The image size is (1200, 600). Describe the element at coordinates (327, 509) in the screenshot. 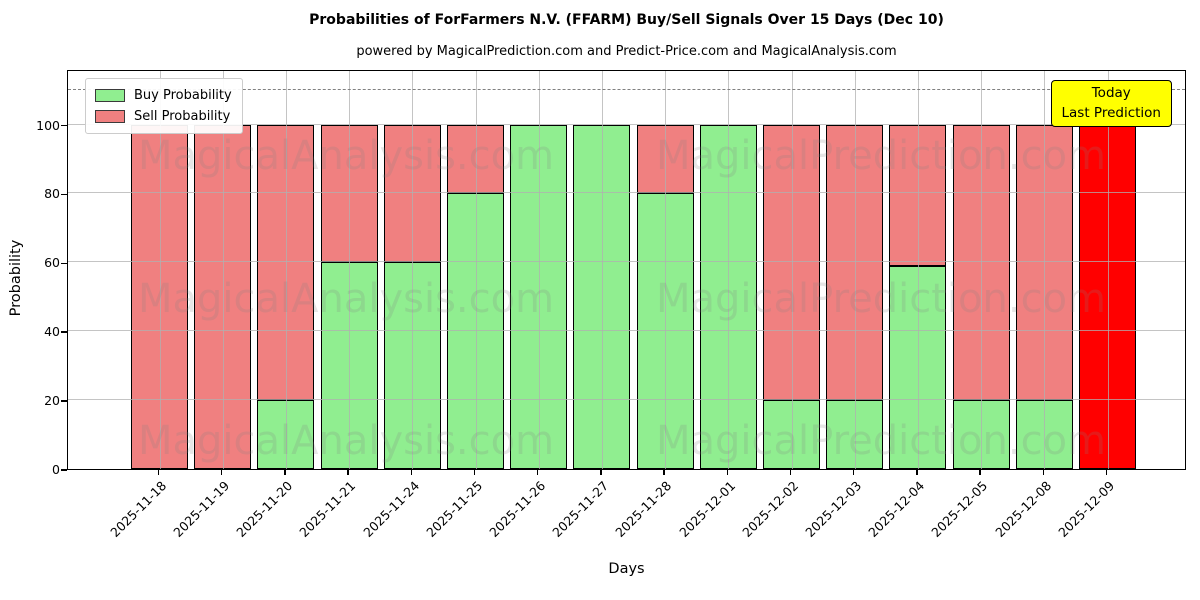

I see `x-tick-label-2025-11-21: 2025-11-21` at that location.